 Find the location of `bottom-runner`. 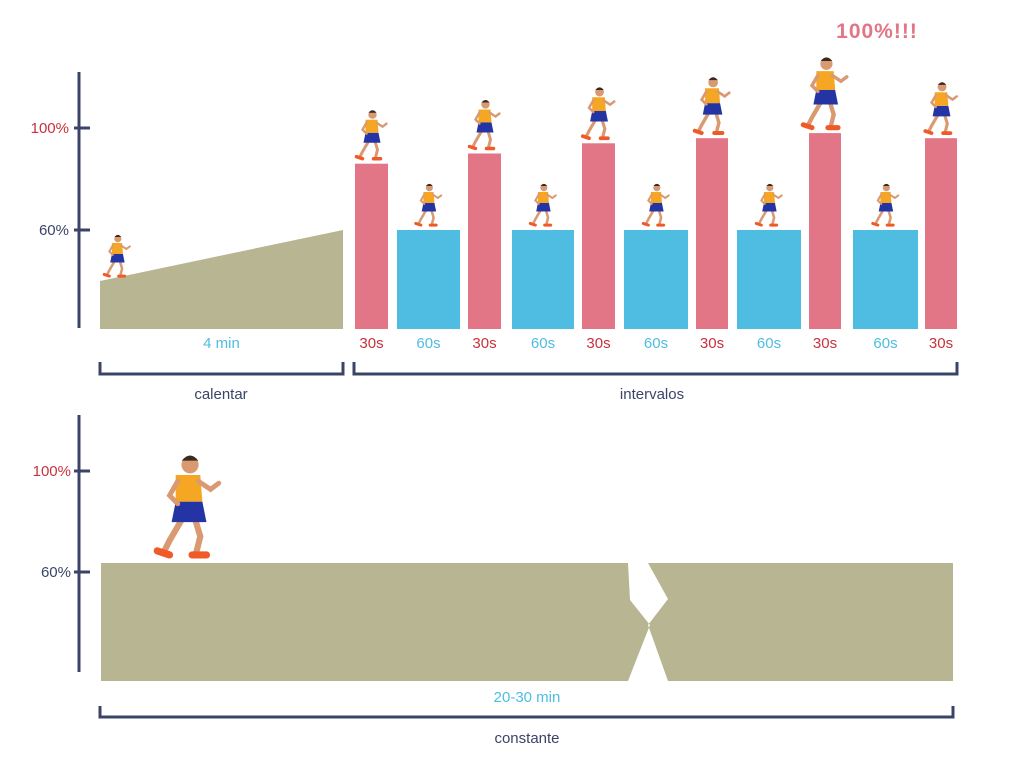

bottom-runner is located at coordinates (187, 507).